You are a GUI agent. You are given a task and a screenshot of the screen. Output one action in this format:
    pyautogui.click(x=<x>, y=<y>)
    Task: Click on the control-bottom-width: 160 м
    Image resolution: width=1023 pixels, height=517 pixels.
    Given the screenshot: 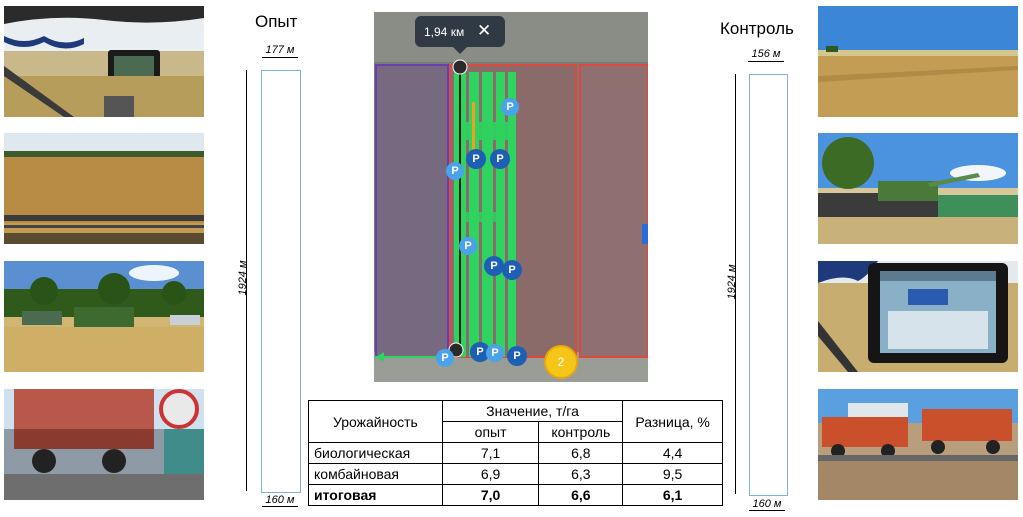 What is the action you would take?
    pyautogui.click(x=767, y=504)
    